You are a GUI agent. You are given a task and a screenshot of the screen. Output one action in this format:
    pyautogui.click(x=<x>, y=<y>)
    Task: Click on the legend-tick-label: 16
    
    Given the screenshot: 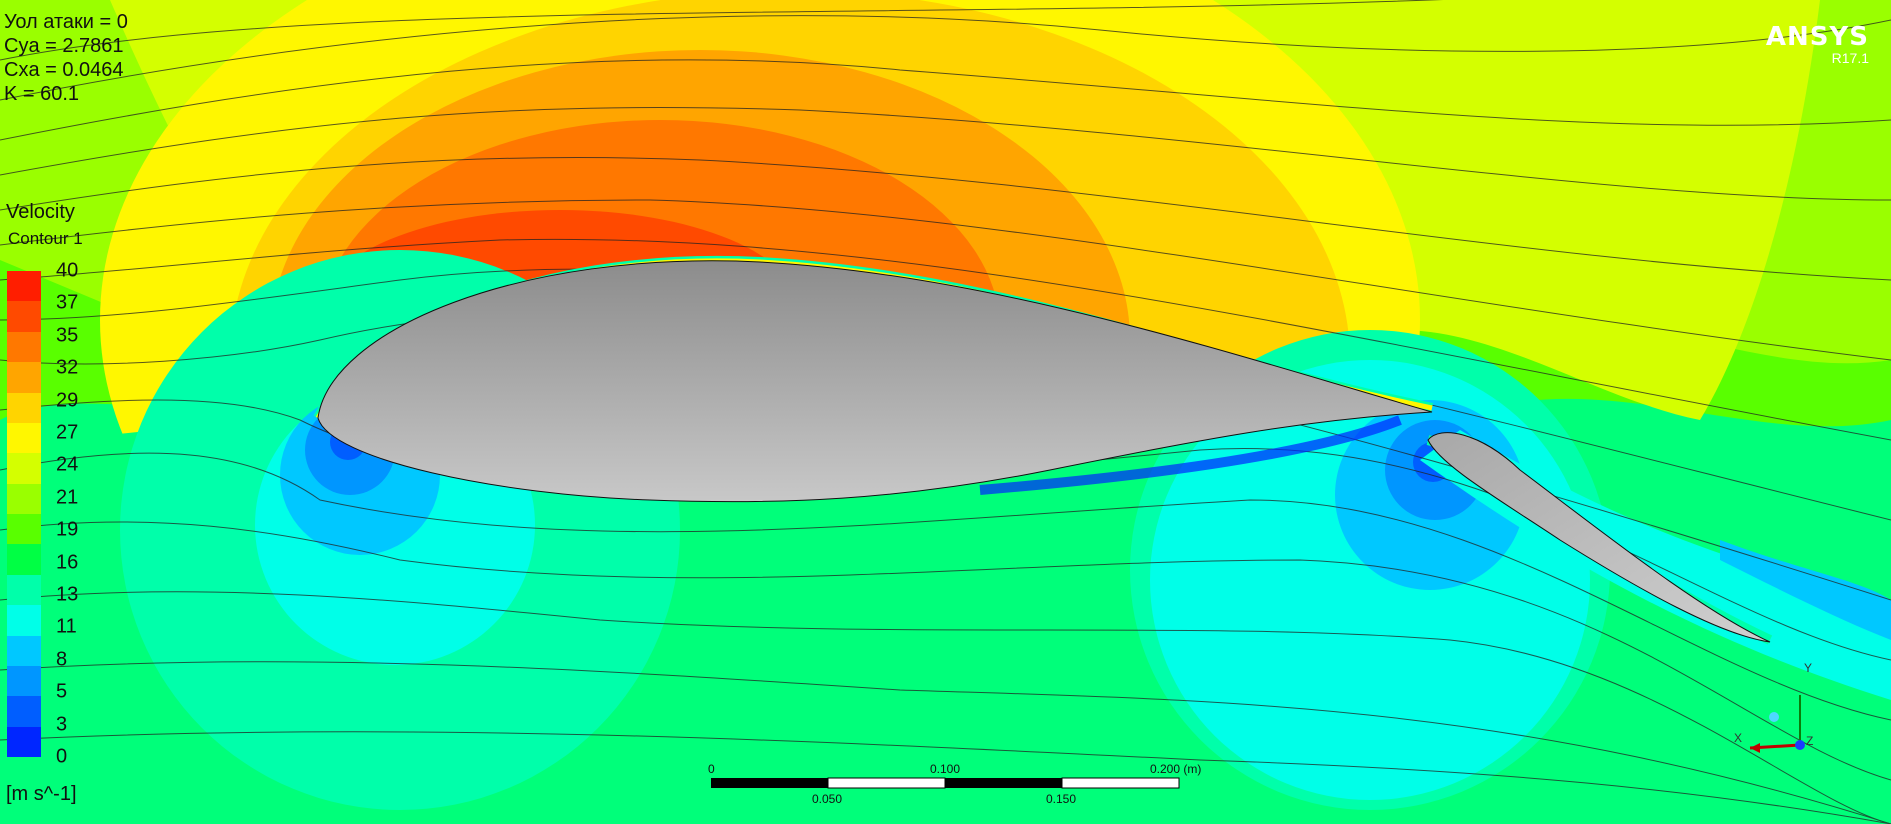 What is the action you would take?
    pyautogui.click(x=67, y=562)
    